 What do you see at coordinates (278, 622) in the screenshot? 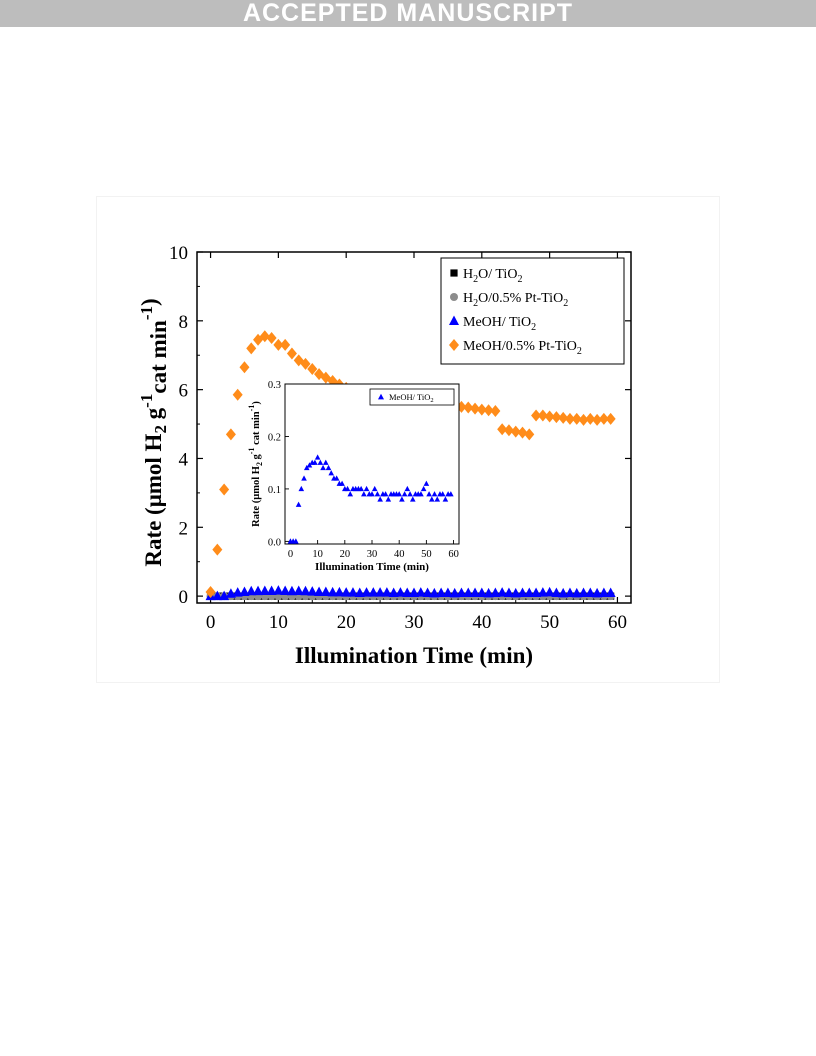
I see `x-tick-label: 10` at bounding box center [278, 622].